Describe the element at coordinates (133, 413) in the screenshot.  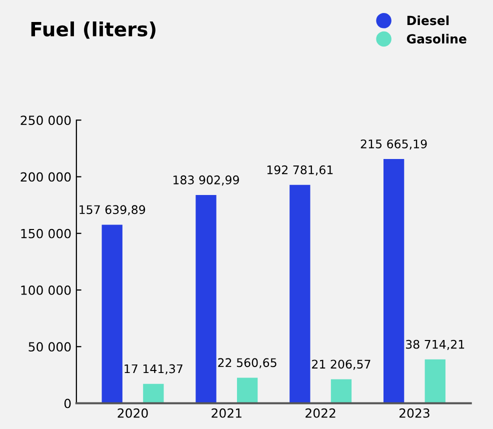
I see `x-tick-label: 2020` at that location.